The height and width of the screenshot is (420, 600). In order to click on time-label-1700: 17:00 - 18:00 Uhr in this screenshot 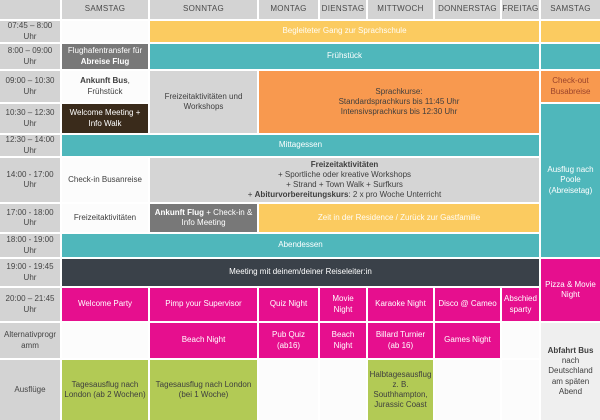, I will do `click(30, 218)`.